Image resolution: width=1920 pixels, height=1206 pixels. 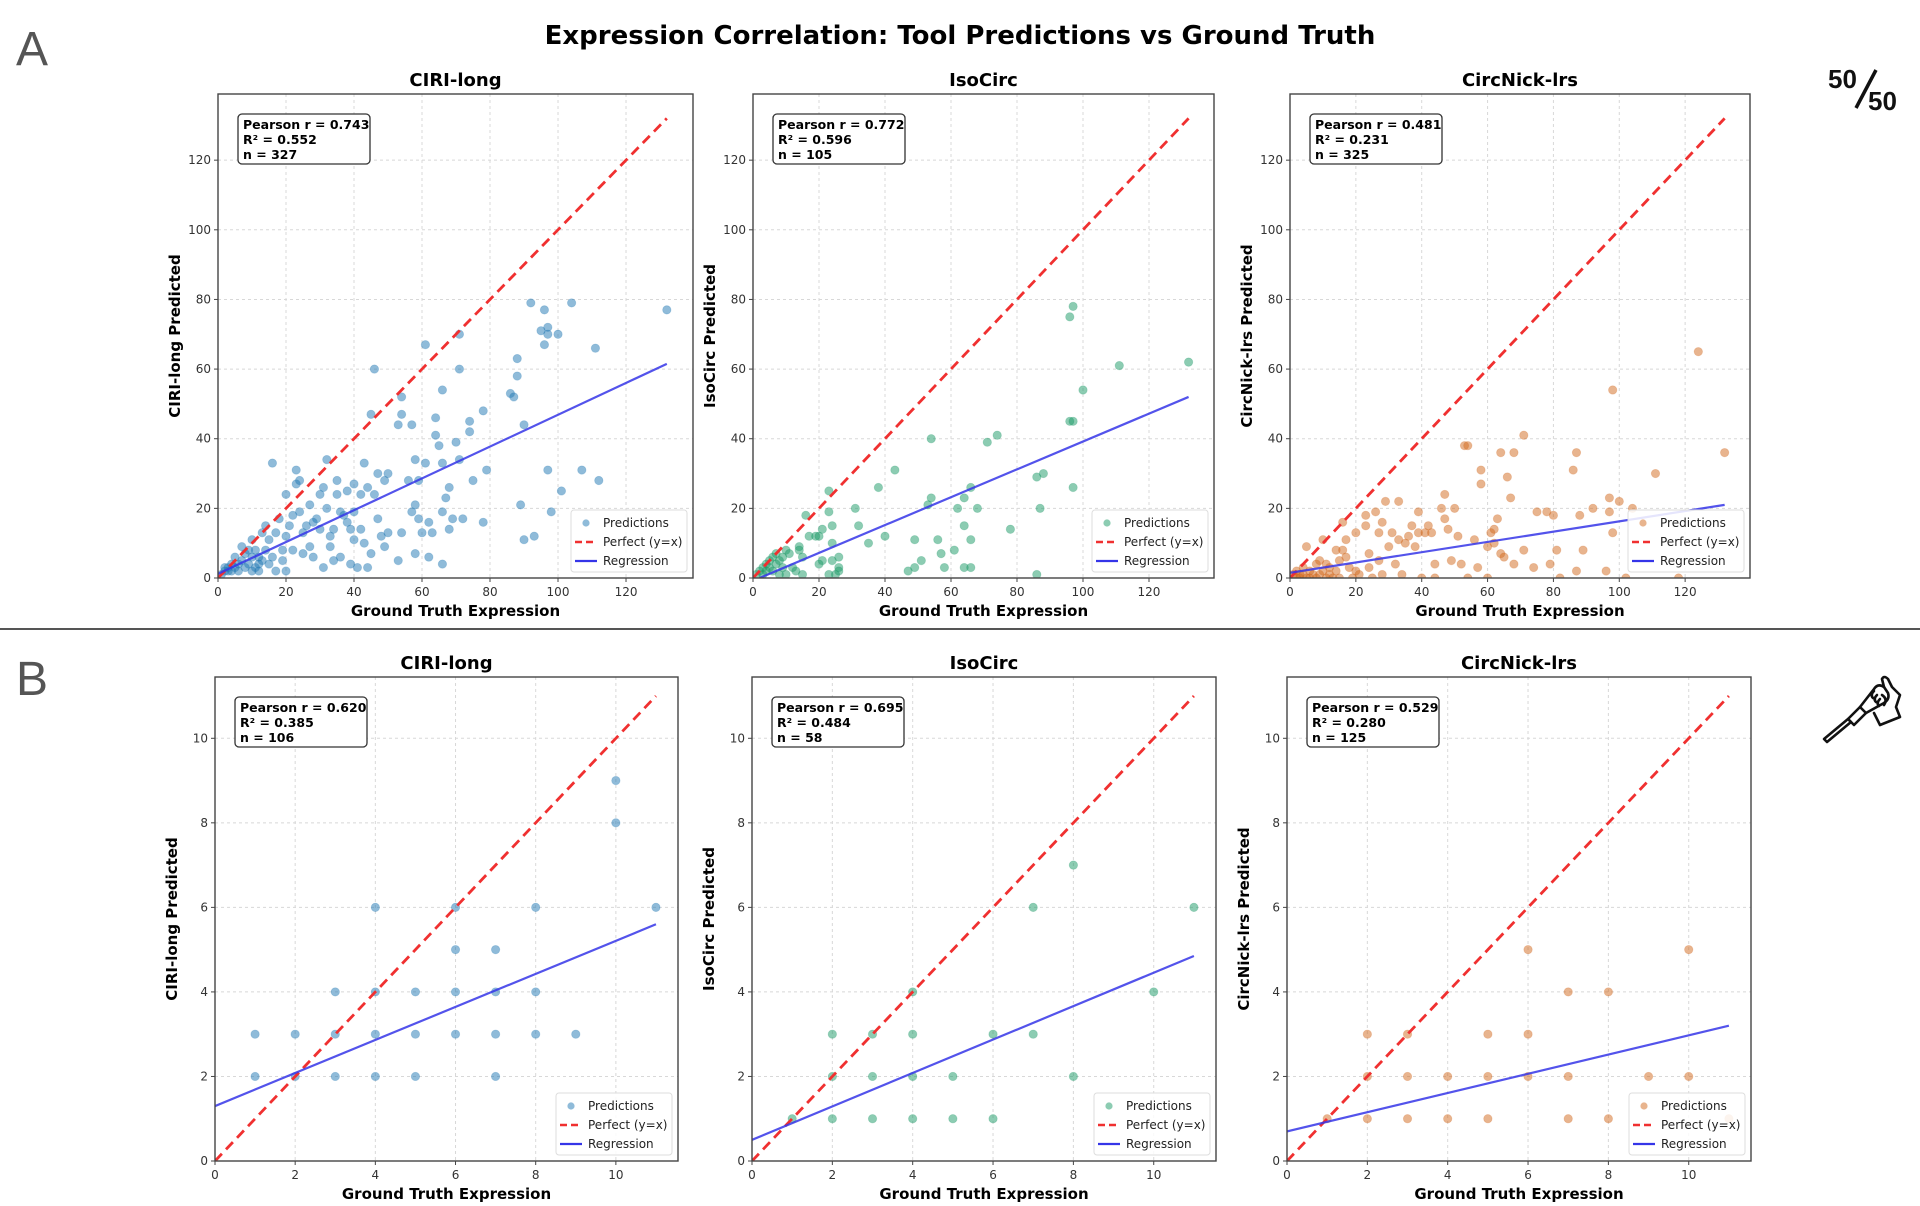 What do you see at coordinates (280, 139) in the screenshot?
I see `r-squared-label: R² = 0.552` at bounding box center [280, 139].